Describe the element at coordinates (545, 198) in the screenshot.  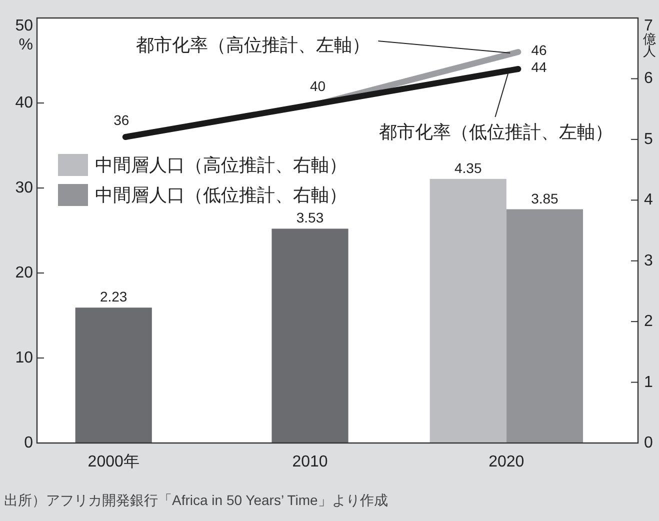
I see `data-label: 3.85` at that location.